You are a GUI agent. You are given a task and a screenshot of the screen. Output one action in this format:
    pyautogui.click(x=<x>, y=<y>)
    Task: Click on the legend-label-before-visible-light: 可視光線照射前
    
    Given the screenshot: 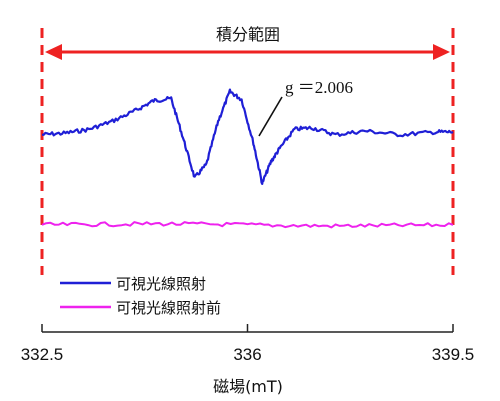 What is the action you would take?
    pyautogui.click(x=168, y=308)
    